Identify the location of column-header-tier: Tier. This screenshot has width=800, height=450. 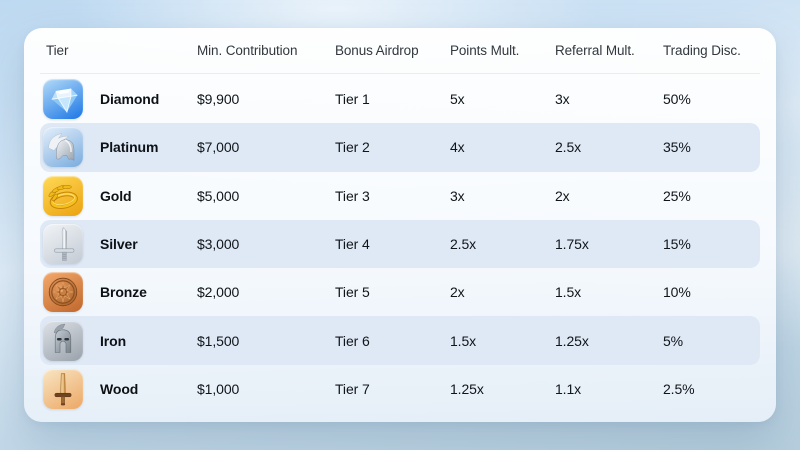
(57, 50).